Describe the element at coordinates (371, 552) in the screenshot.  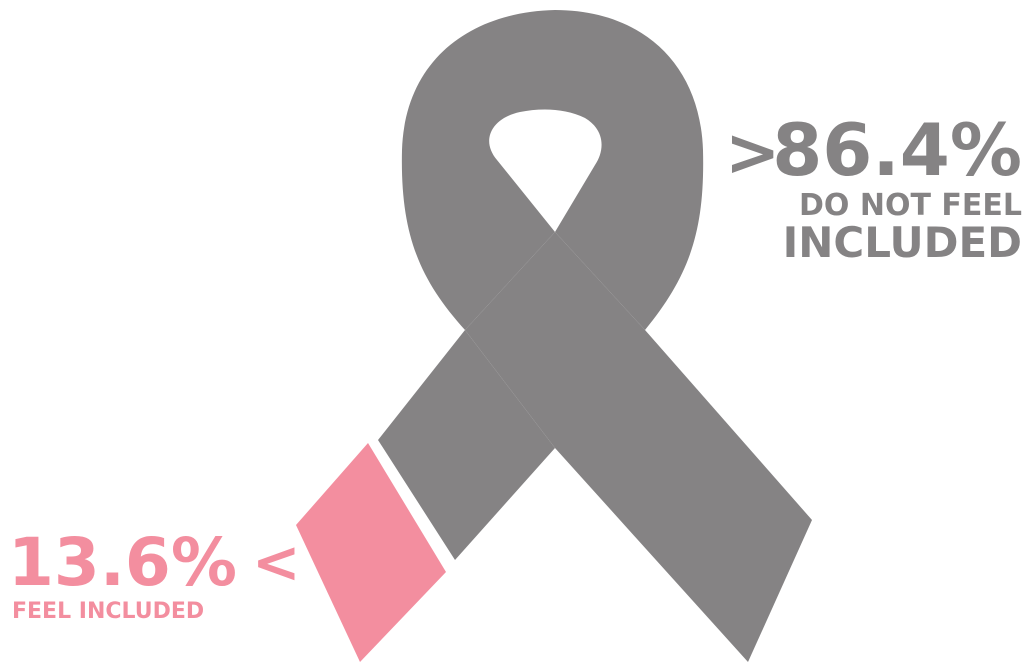
I see `ribbon-segment-pink` at that location.